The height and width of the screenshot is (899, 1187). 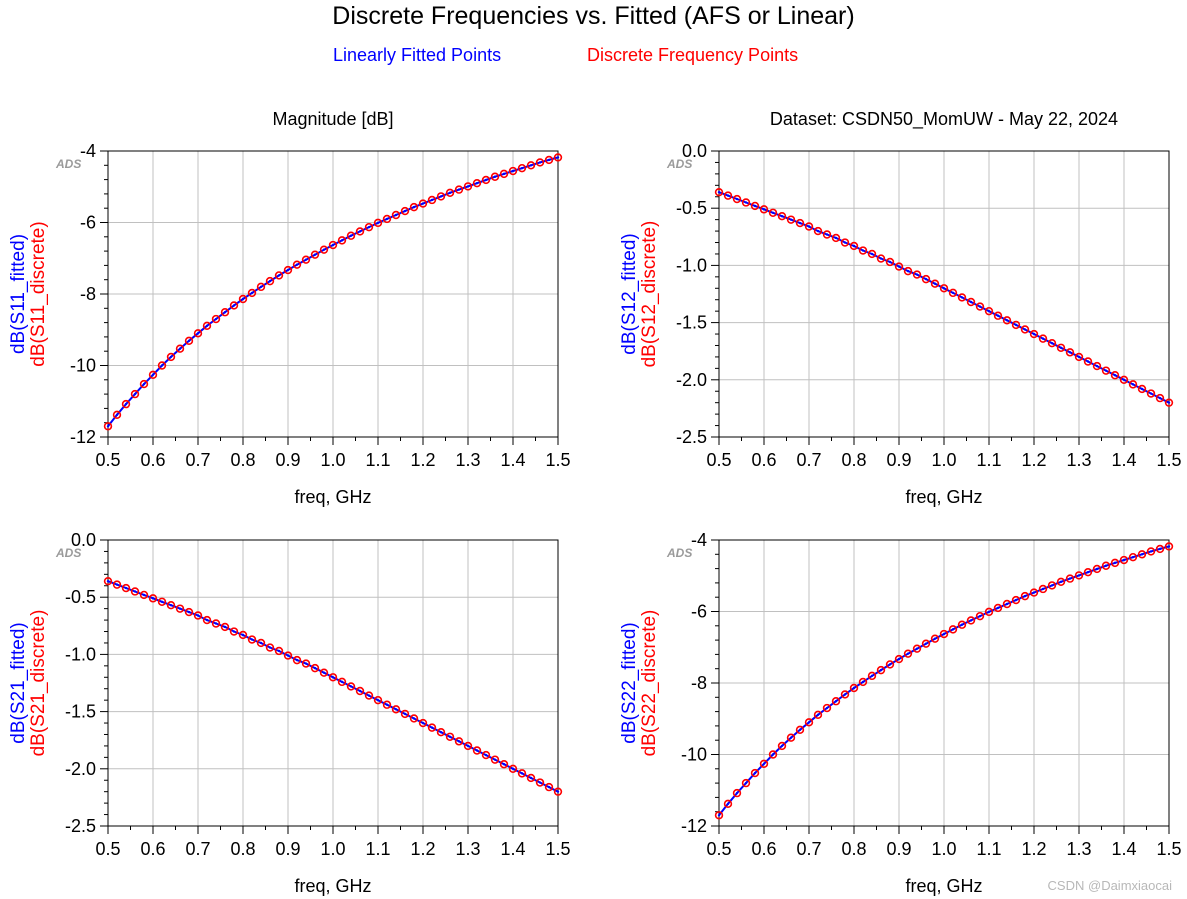 What do you see at coordinates (333, 683) in the screenshot?
I see `plot-frame` at bounding box center [333, 683].